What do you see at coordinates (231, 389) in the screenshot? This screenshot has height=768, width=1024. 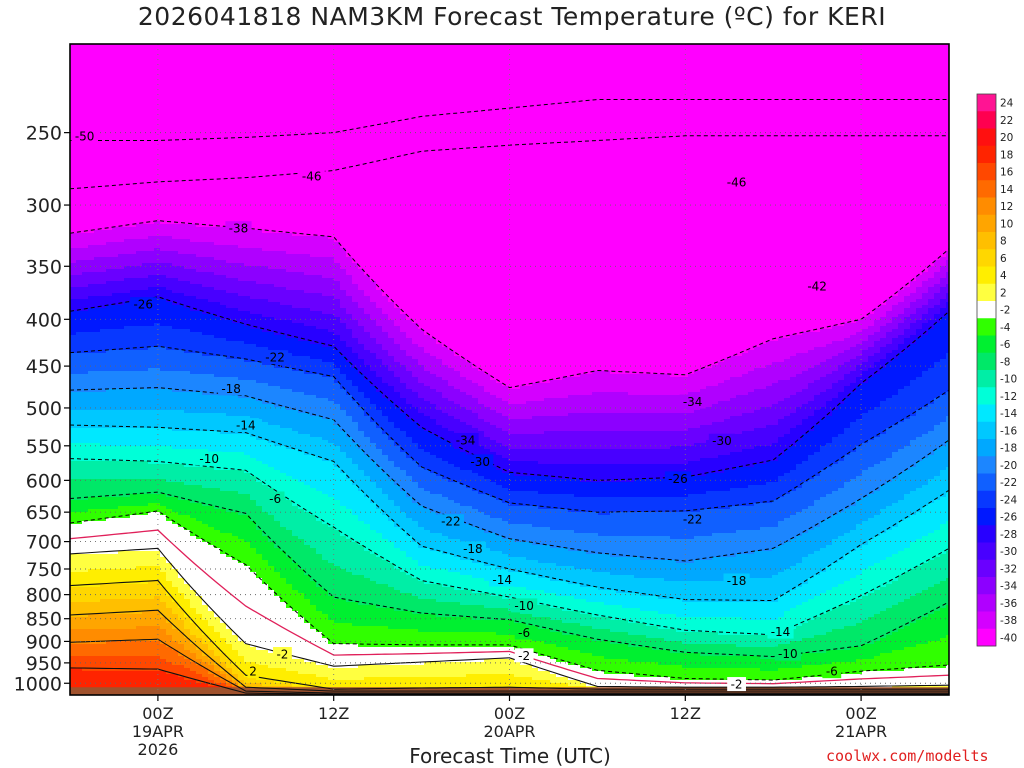 I see `contour-label: -18` at bounding box center [231, 389].